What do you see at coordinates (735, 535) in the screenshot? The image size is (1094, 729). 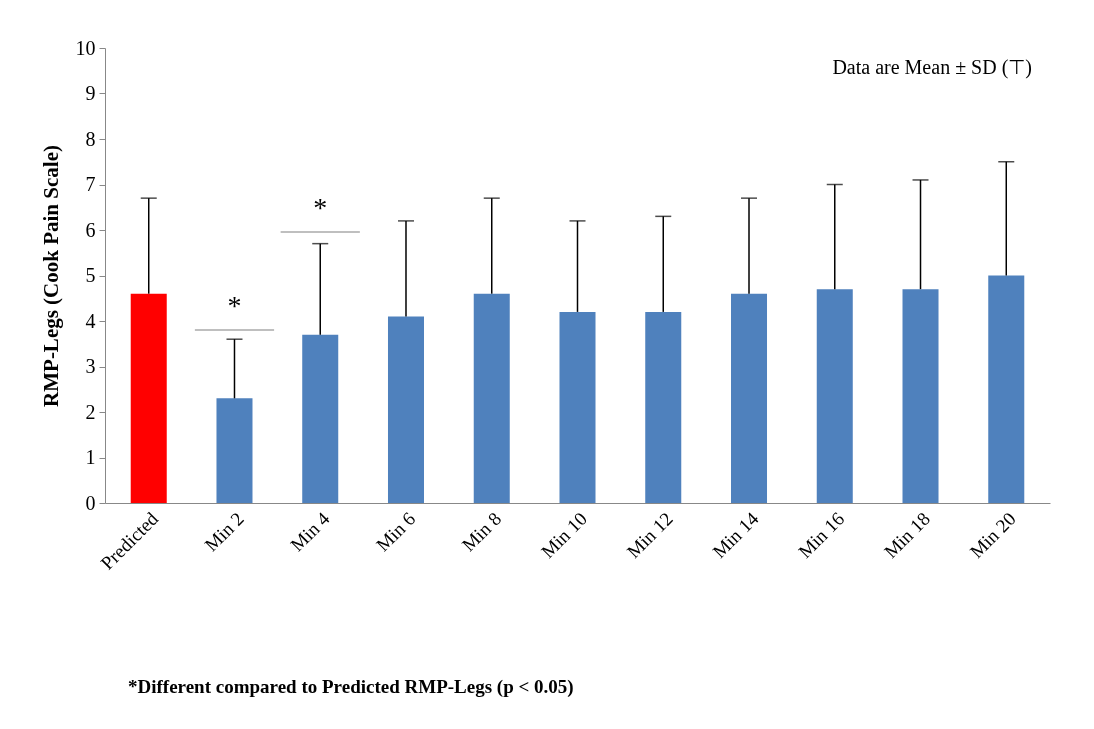 I see `x-tick-label: Min 14` at bounding box center [735, 535].